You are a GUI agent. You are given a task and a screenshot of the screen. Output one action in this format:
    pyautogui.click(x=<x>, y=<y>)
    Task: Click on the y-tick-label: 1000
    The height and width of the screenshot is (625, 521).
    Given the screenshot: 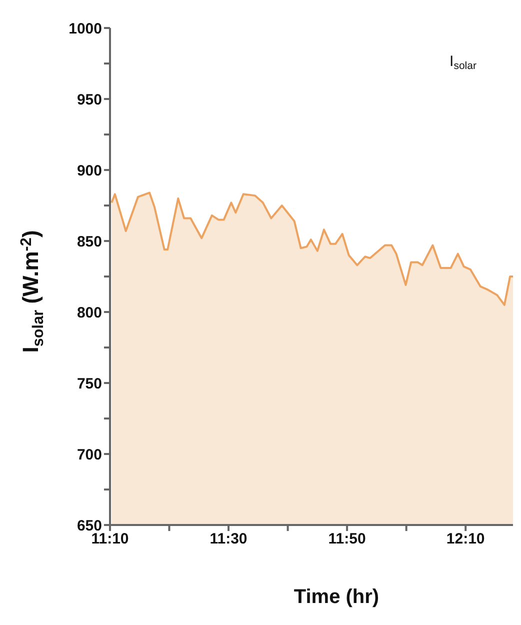 What is the action you would take?
    pyautogui.click(x=85, y=29)
    